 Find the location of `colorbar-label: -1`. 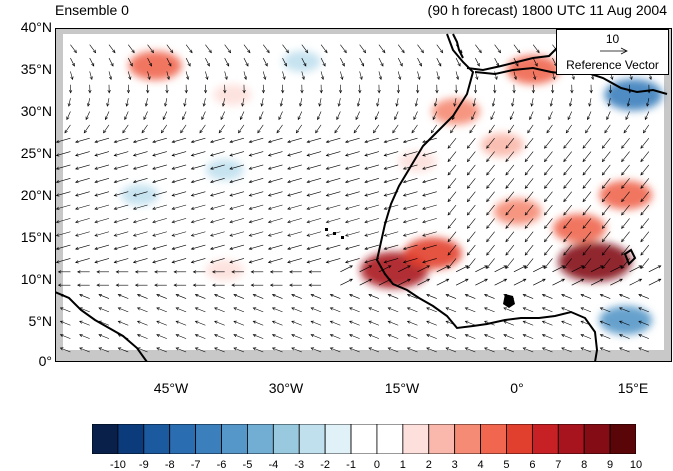

colorbar-label: -1 is located at coordinates (351, 465).